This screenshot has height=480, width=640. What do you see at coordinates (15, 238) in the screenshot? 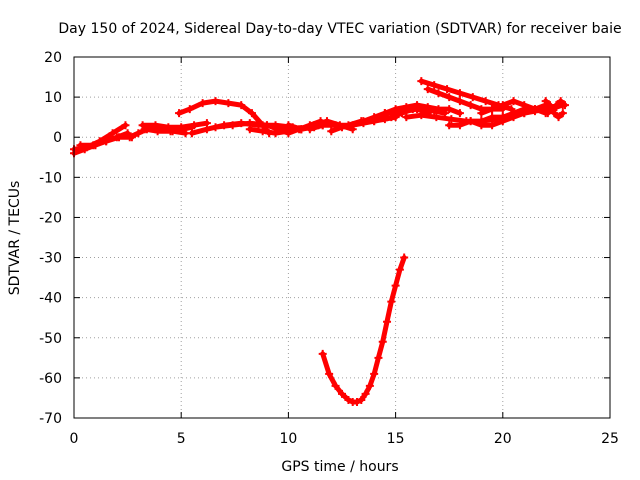
I see `y-axis-label: SDTVAR / TECUs` at bounding box center [15, 238].